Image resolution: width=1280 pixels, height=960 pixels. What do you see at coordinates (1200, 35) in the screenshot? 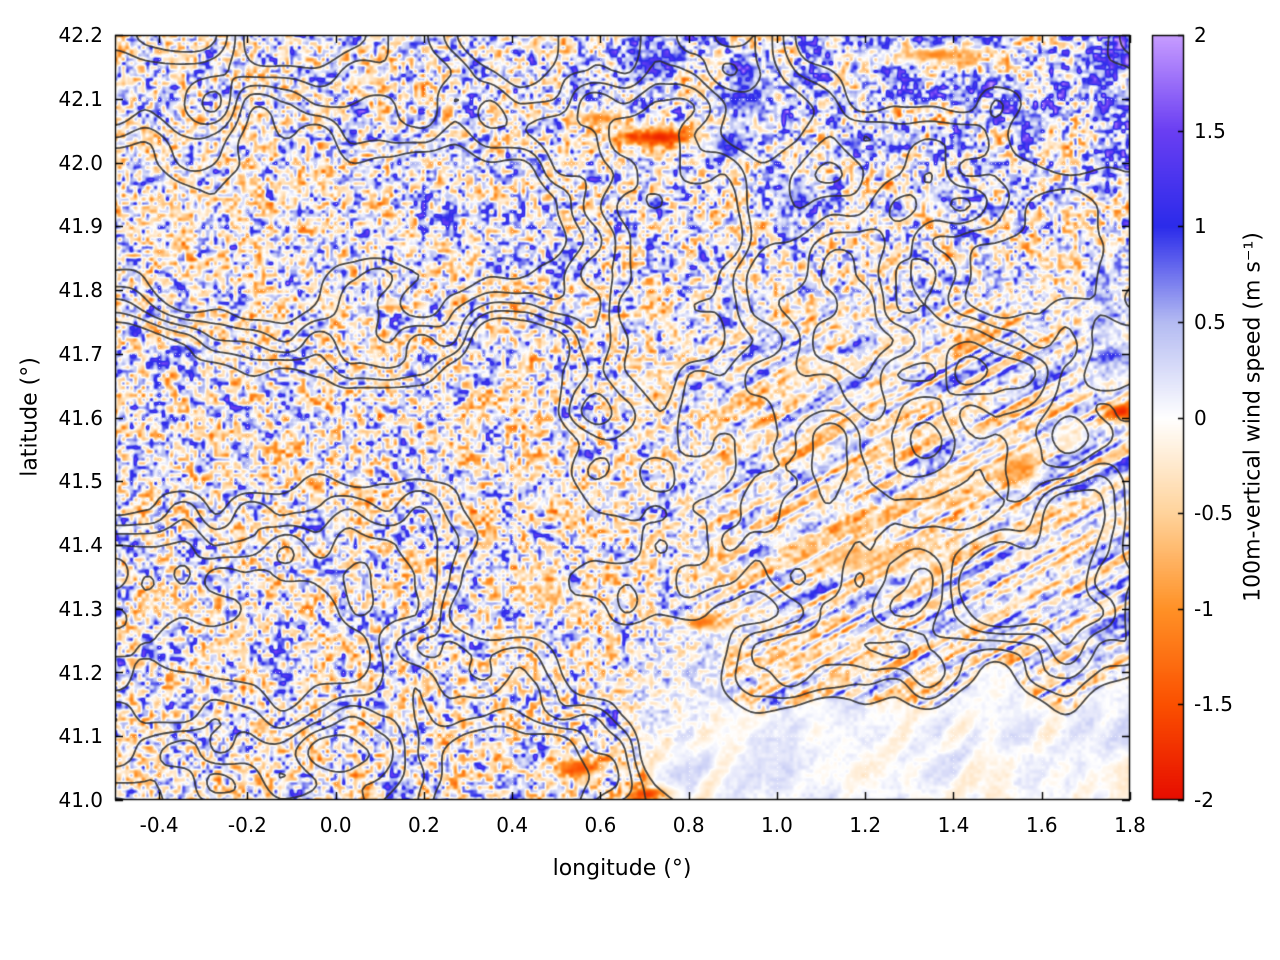
I see `colorbar-tick-label: 2` at bounding box center [1200, 35].